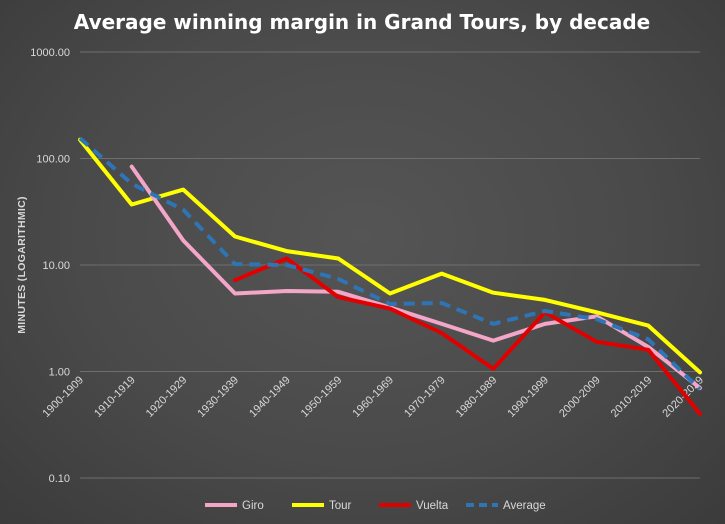  Describe the element at coordinates (322, 397) in the screenshot. I see `x-tick-label: 1950-1959` at that location.